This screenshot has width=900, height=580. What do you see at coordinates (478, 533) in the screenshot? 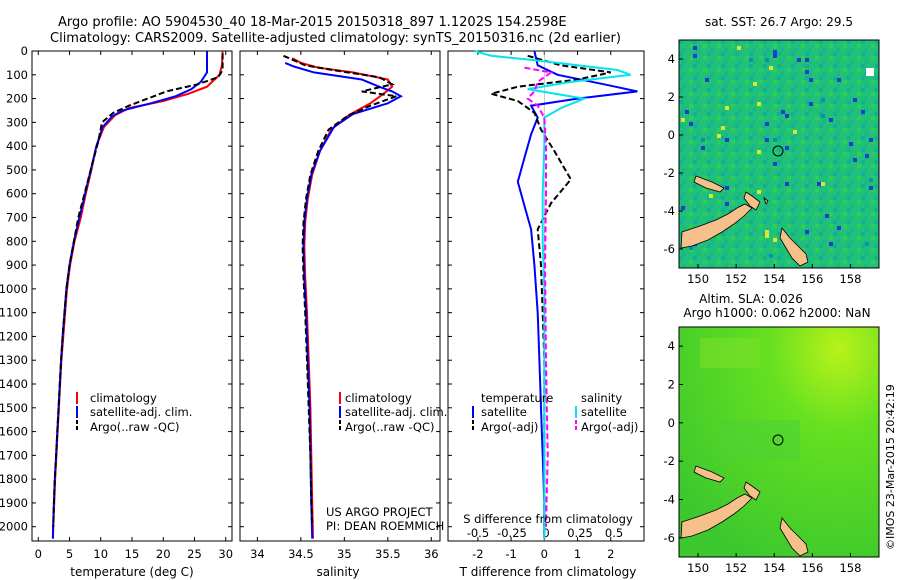
I see `top-x-tick-label: -0.5` at bounding box center [478, 533].